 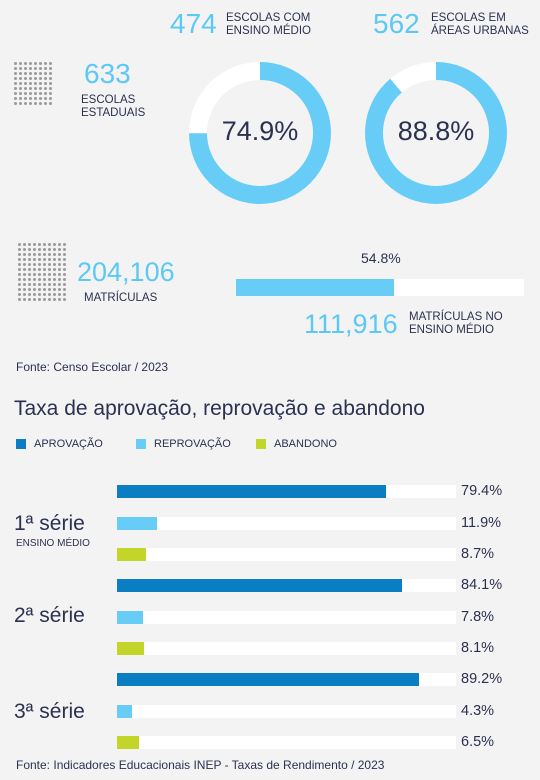 What do you see at coordinates (351, 324) in the screenshot?
I see `stat-matriculas-medio-number: 111,916` at bounding box center [351, 324].